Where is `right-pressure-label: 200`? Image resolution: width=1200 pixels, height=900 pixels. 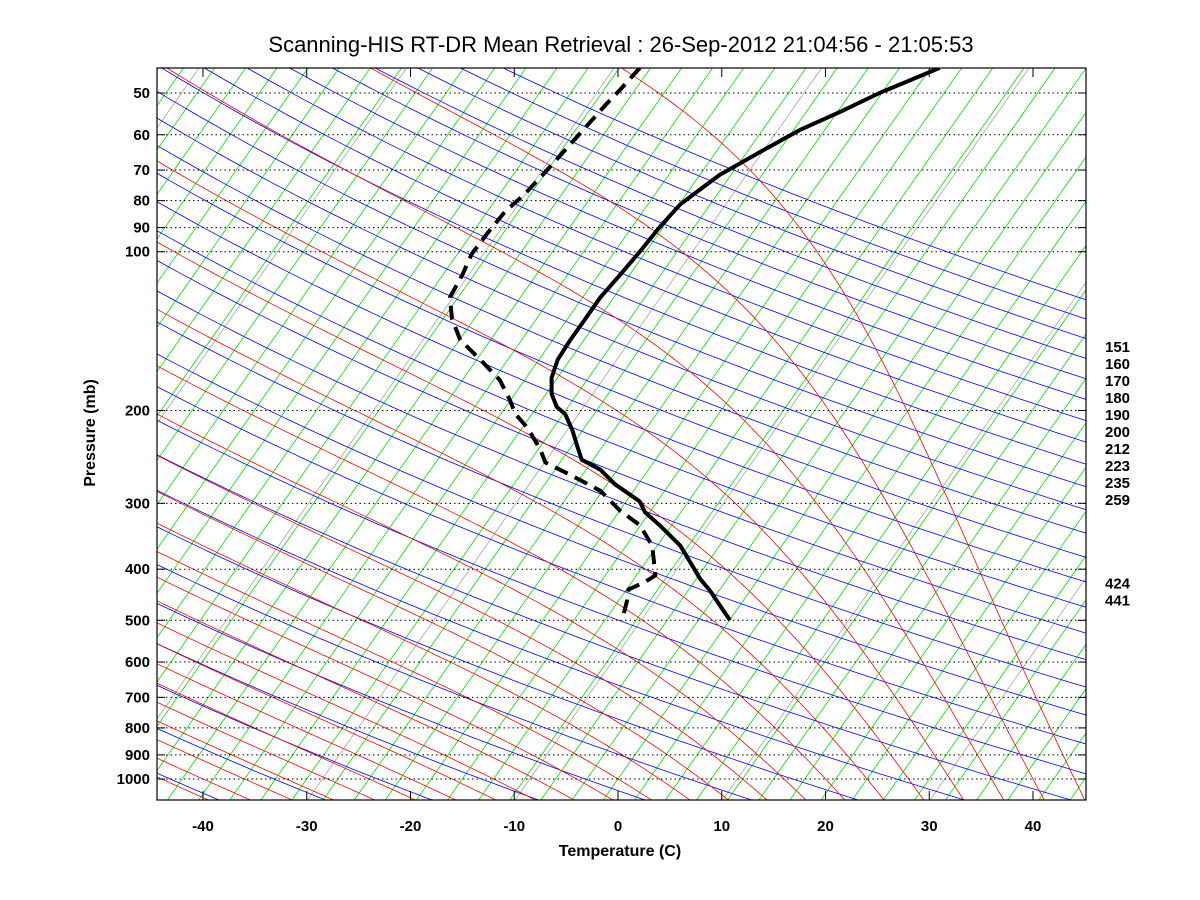 right-pressure-label: 200 is located at coordinates (1117, 432).